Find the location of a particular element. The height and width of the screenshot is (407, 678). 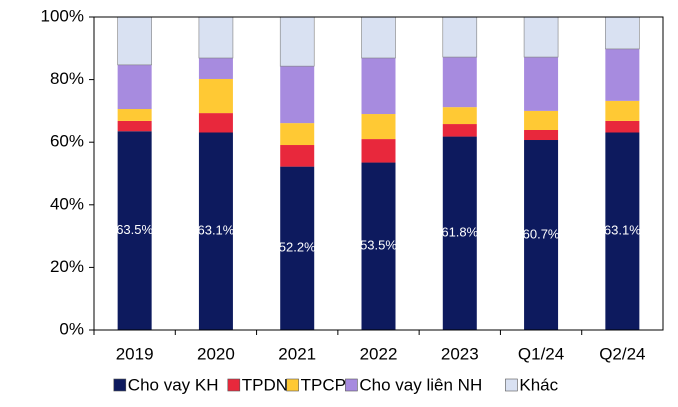

x-tick-label: 2023 is located at coordinates (460, 353).